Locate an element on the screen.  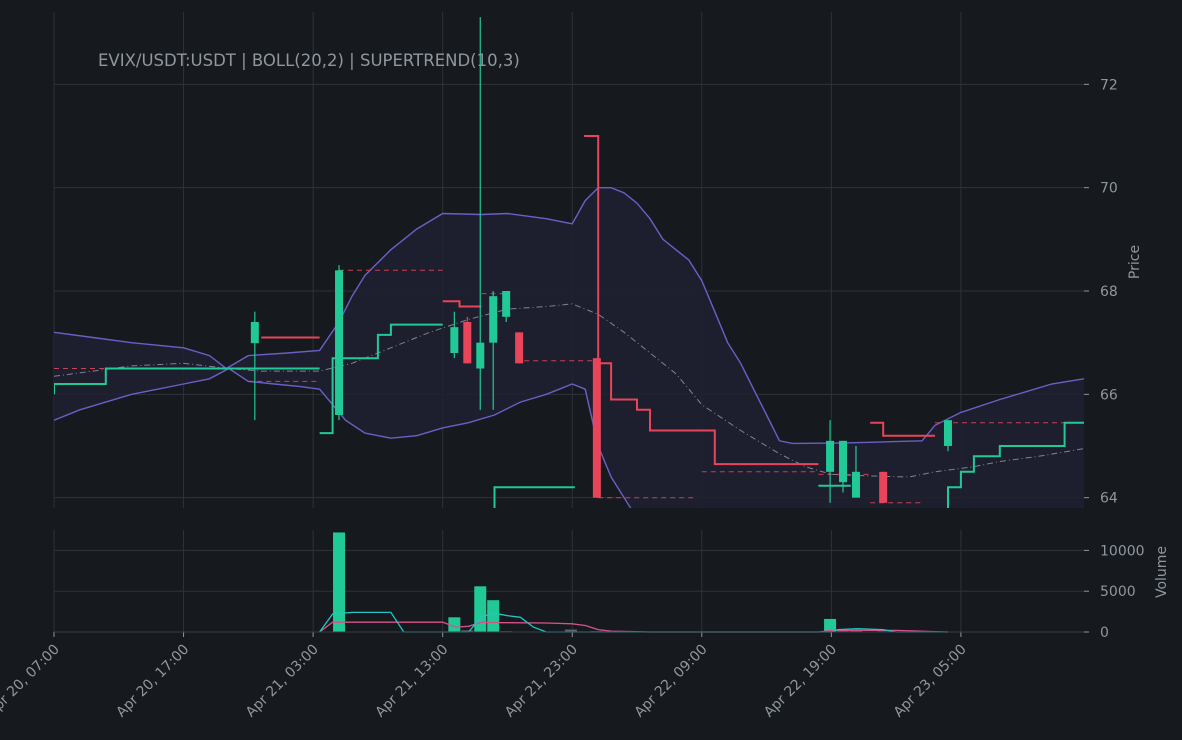
volume-tick-label: 5000 is located at coordinates (1118, 592).